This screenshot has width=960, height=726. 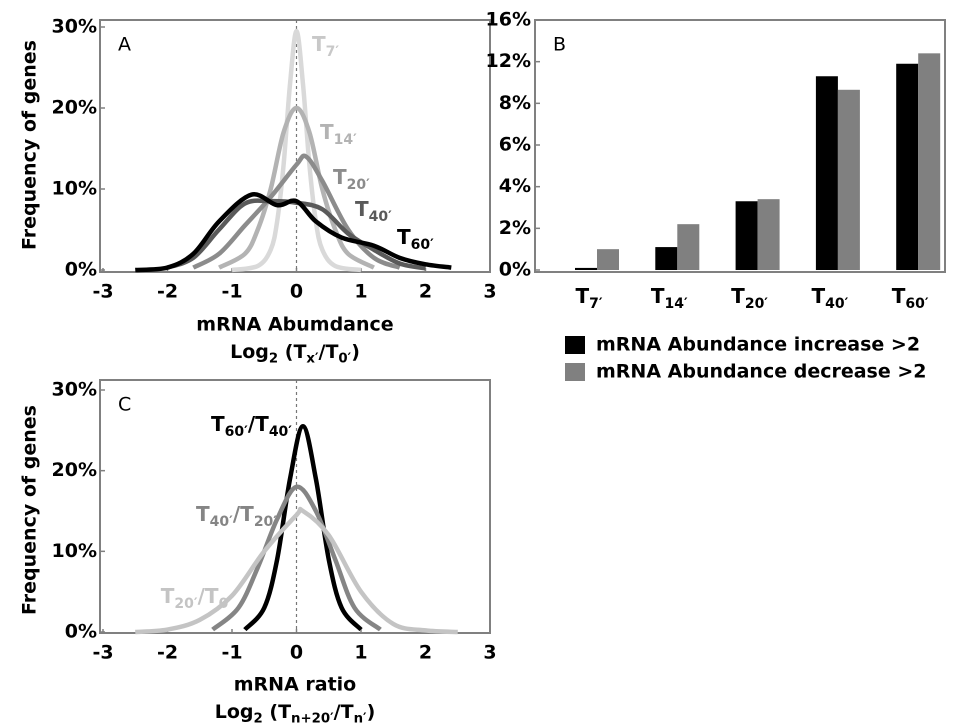 What do you see at coordinates (761, 372) in the screenshot?
I see `legend-label: mRNA Abundance decrease >2` at bounding box center [761, 372].